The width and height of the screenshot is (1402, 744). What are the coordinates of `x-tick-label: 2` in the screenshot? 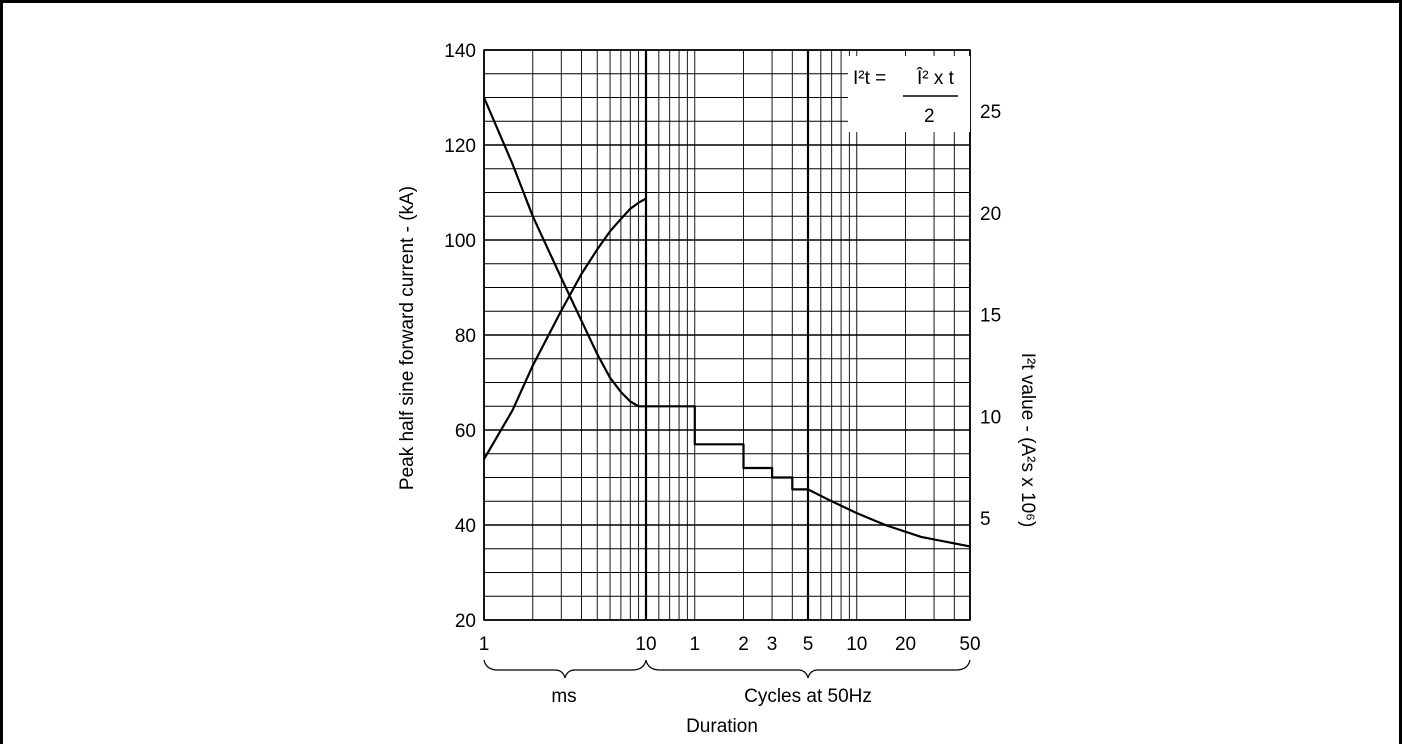 It's located at (743, 644).